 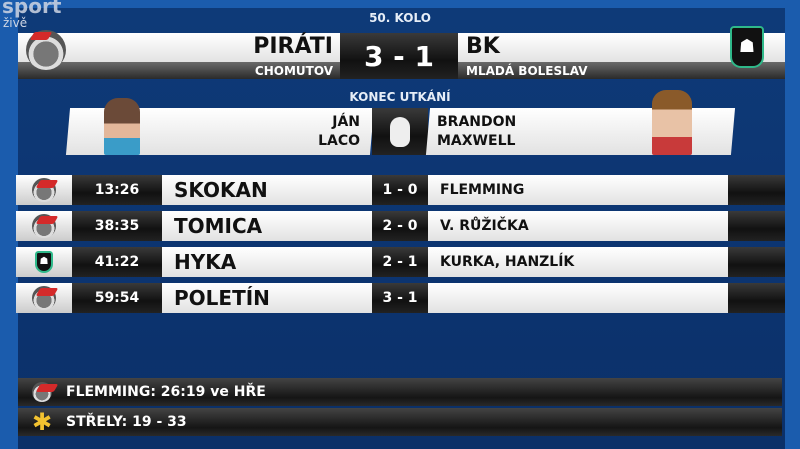 I want to click on goal-time: 38:35, so click(x=117, y=226).